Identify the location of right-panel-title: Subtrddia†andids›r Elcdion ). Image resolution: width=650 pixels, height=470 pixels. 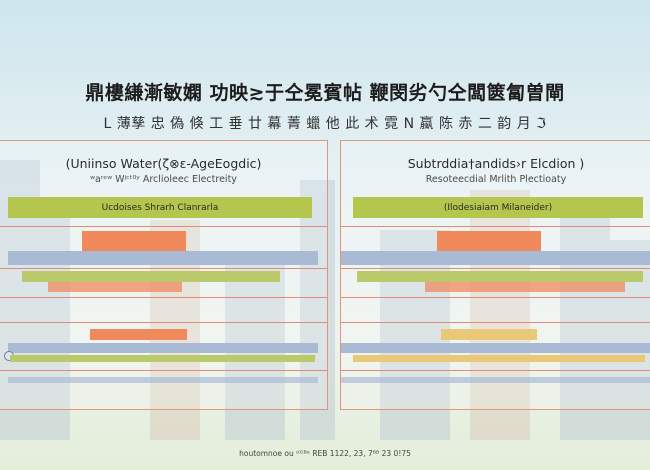
(496, 163).